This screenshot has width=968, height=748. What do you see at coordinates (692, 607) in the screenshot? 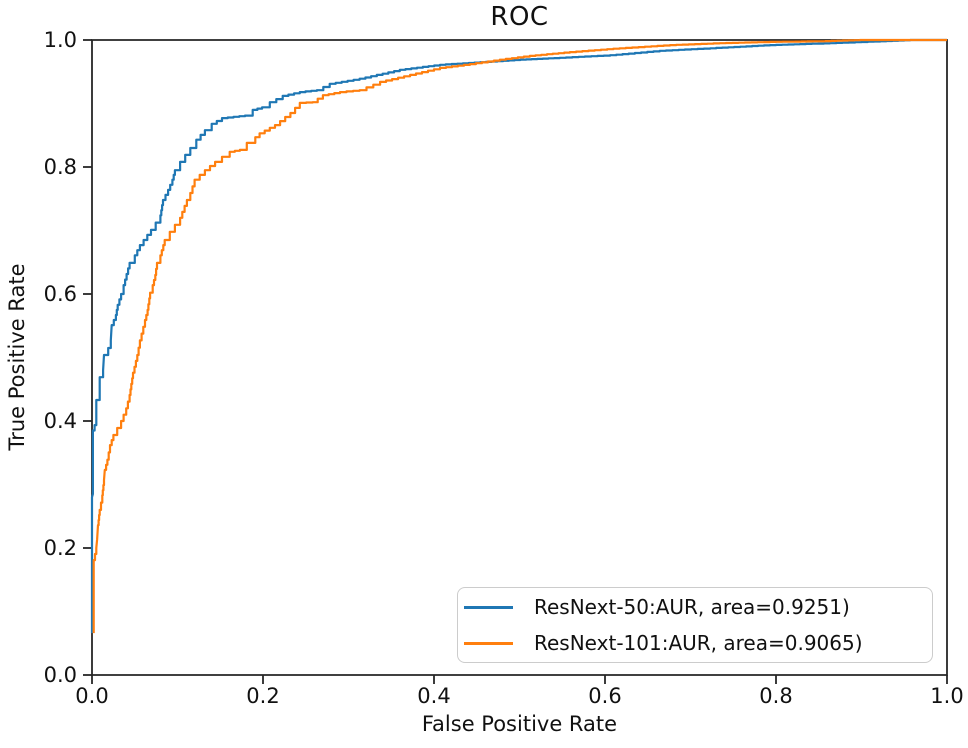
I see `legend-label: ResNext-50:AUR, area=0.9251)` at bounding box center [692, 607].